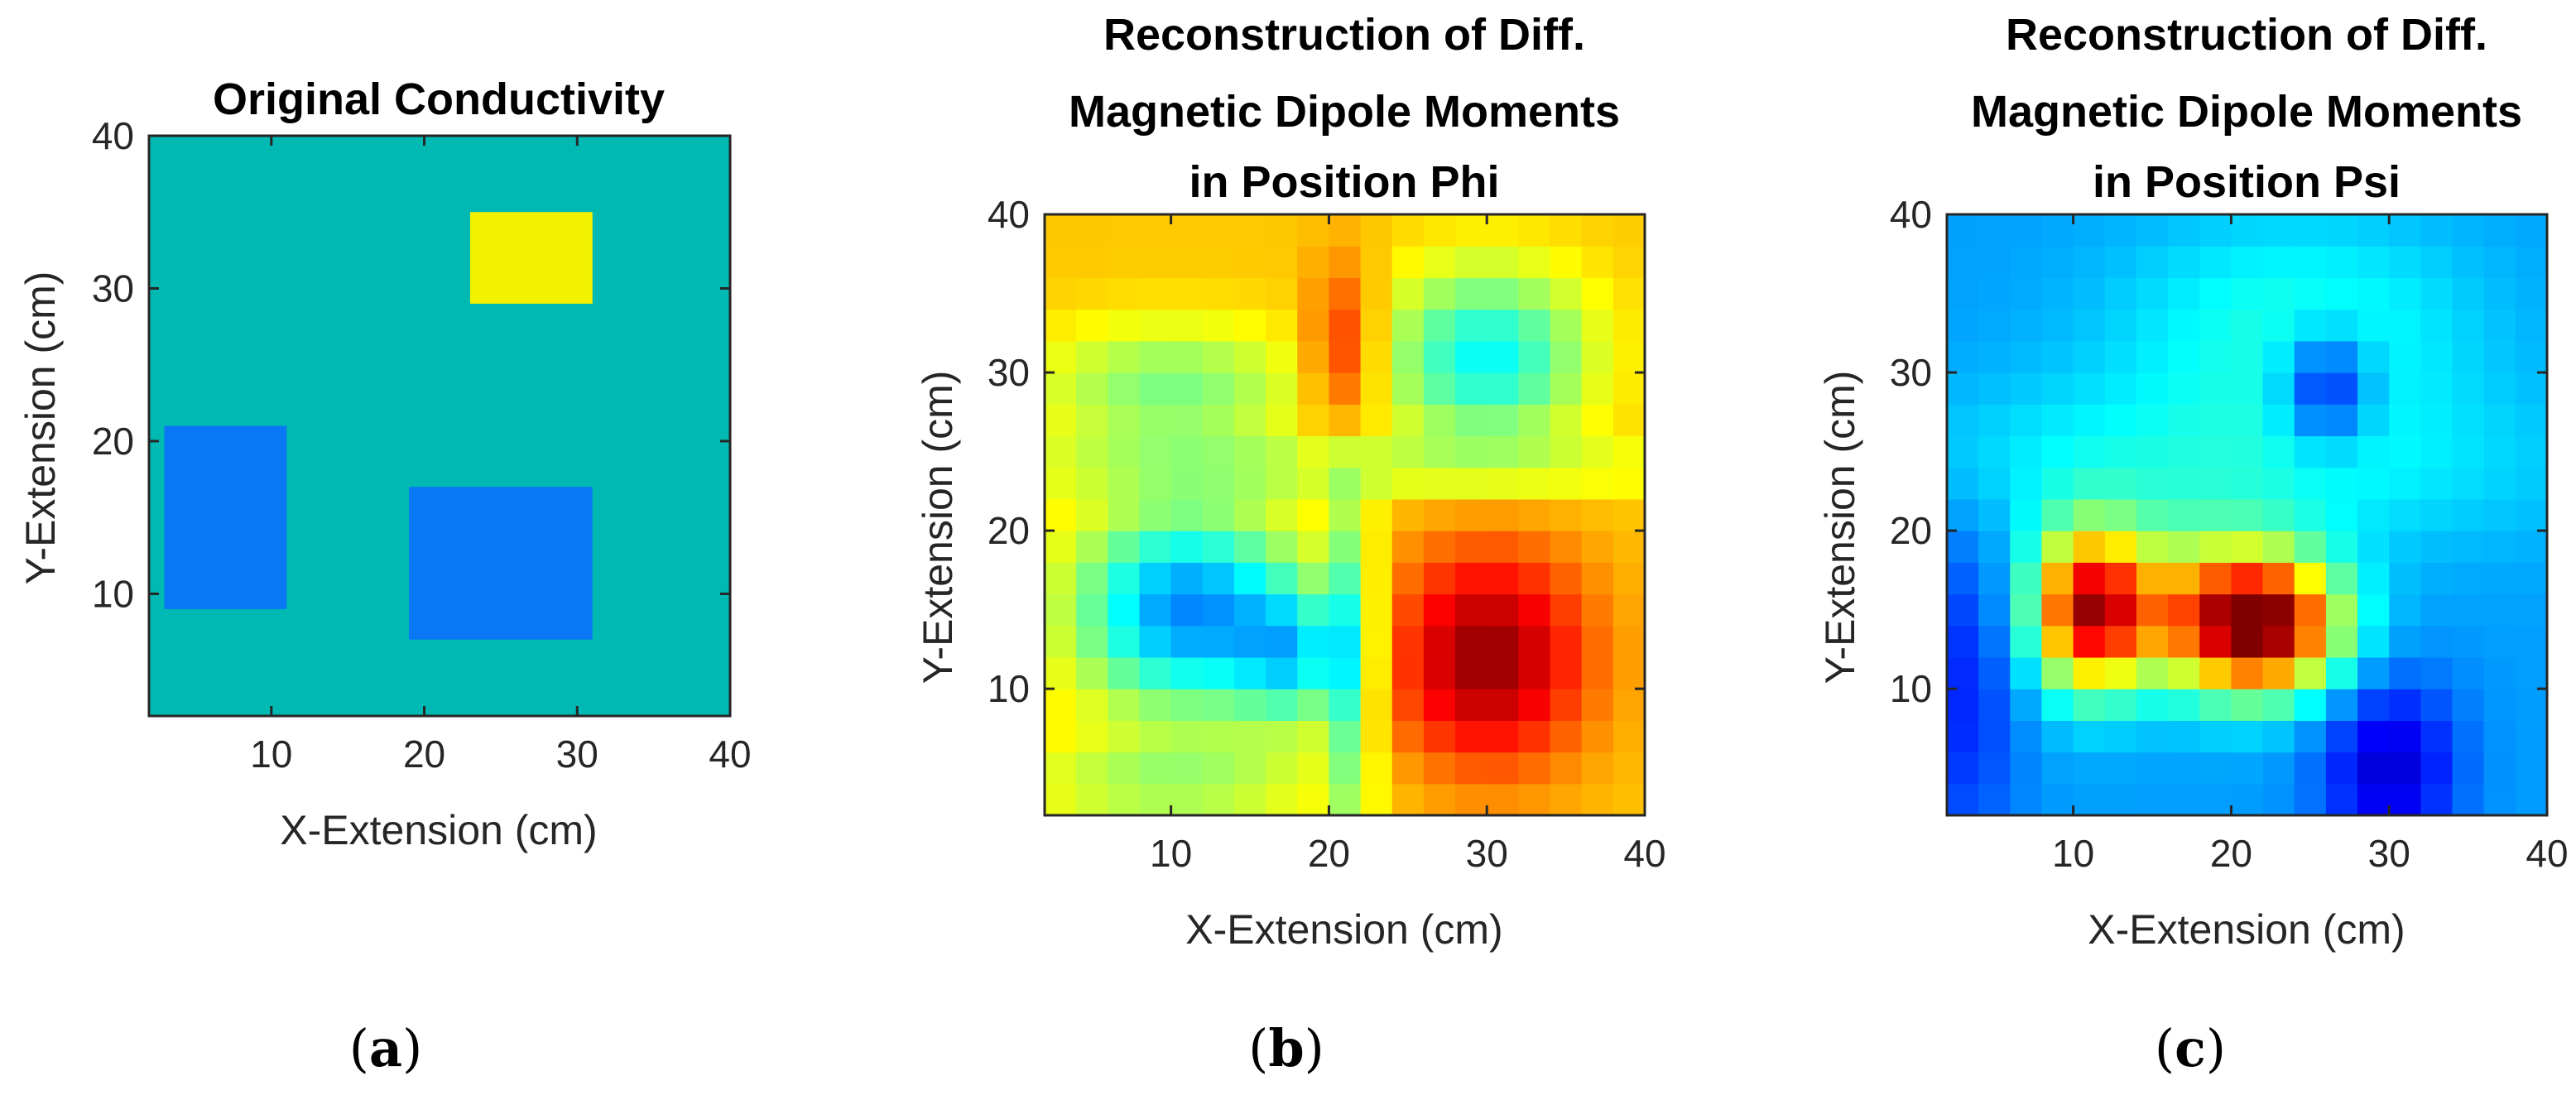 Image resolution: width=2576 pixels, height=1100 pixels. Describe the element at coordinates (439, 99) in the screenshot. I see `chart-a-title-line-1: Original Conductivity` at that location.